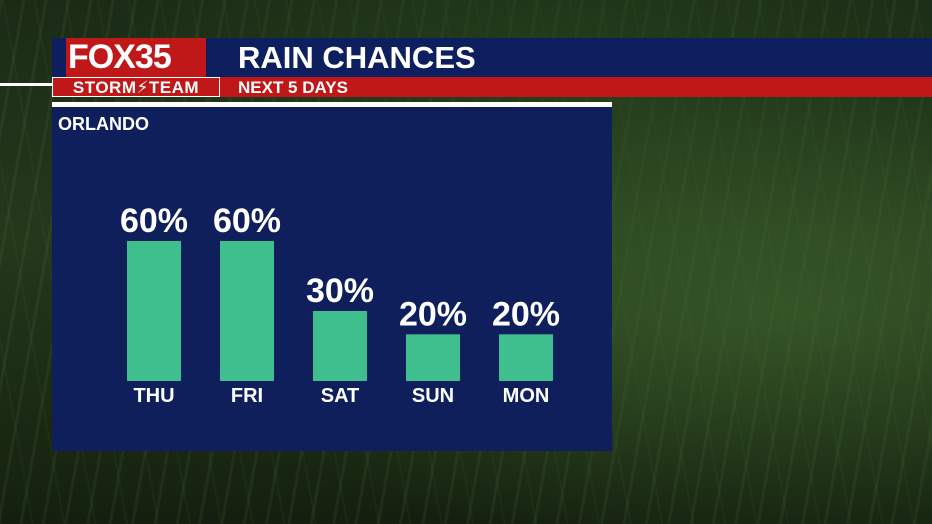 The width and height of the screenshot is (932, 524). What do you see at coordinates (153, 57) in the screenshot?
I see `logo-number: 35` at bounding box center [153, 57].